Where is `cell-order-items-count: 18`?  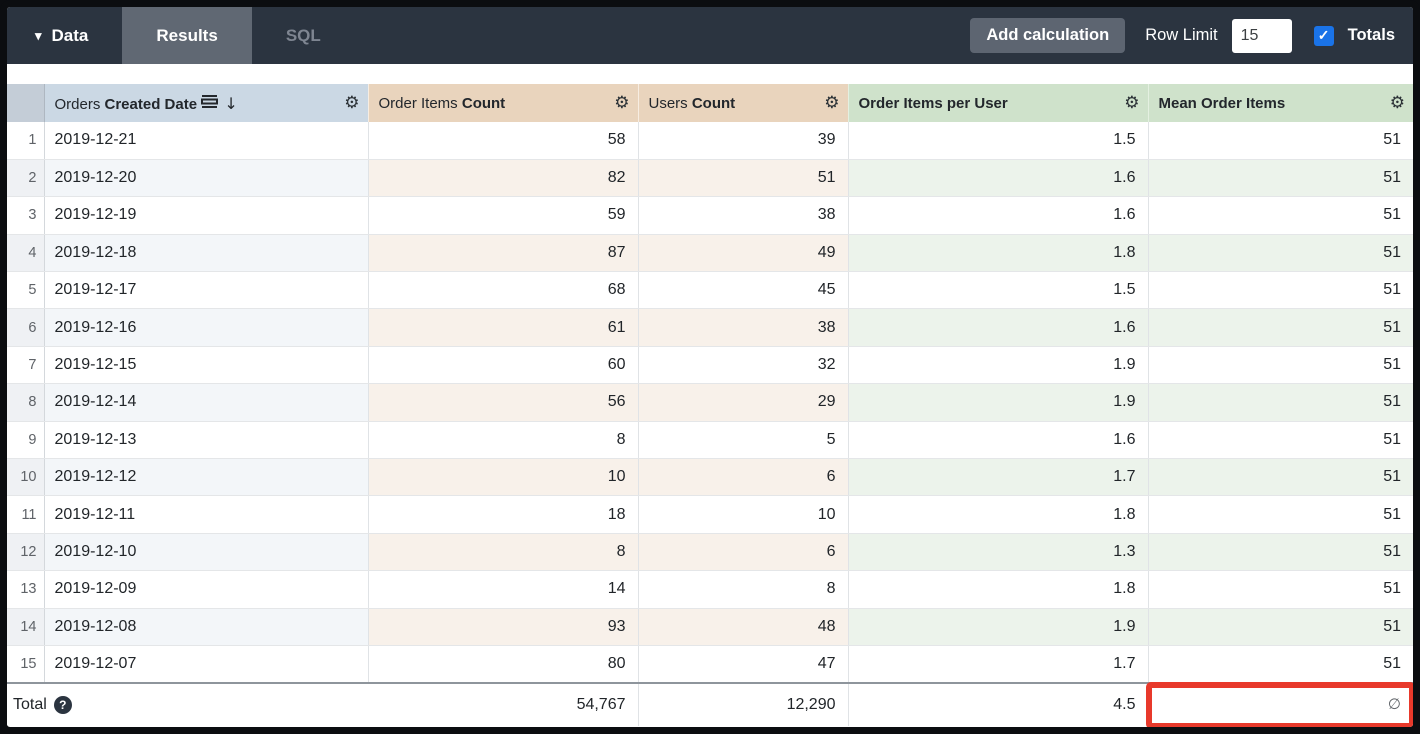 cell-order-items-count: 18 is located at coordinates (503, 514).